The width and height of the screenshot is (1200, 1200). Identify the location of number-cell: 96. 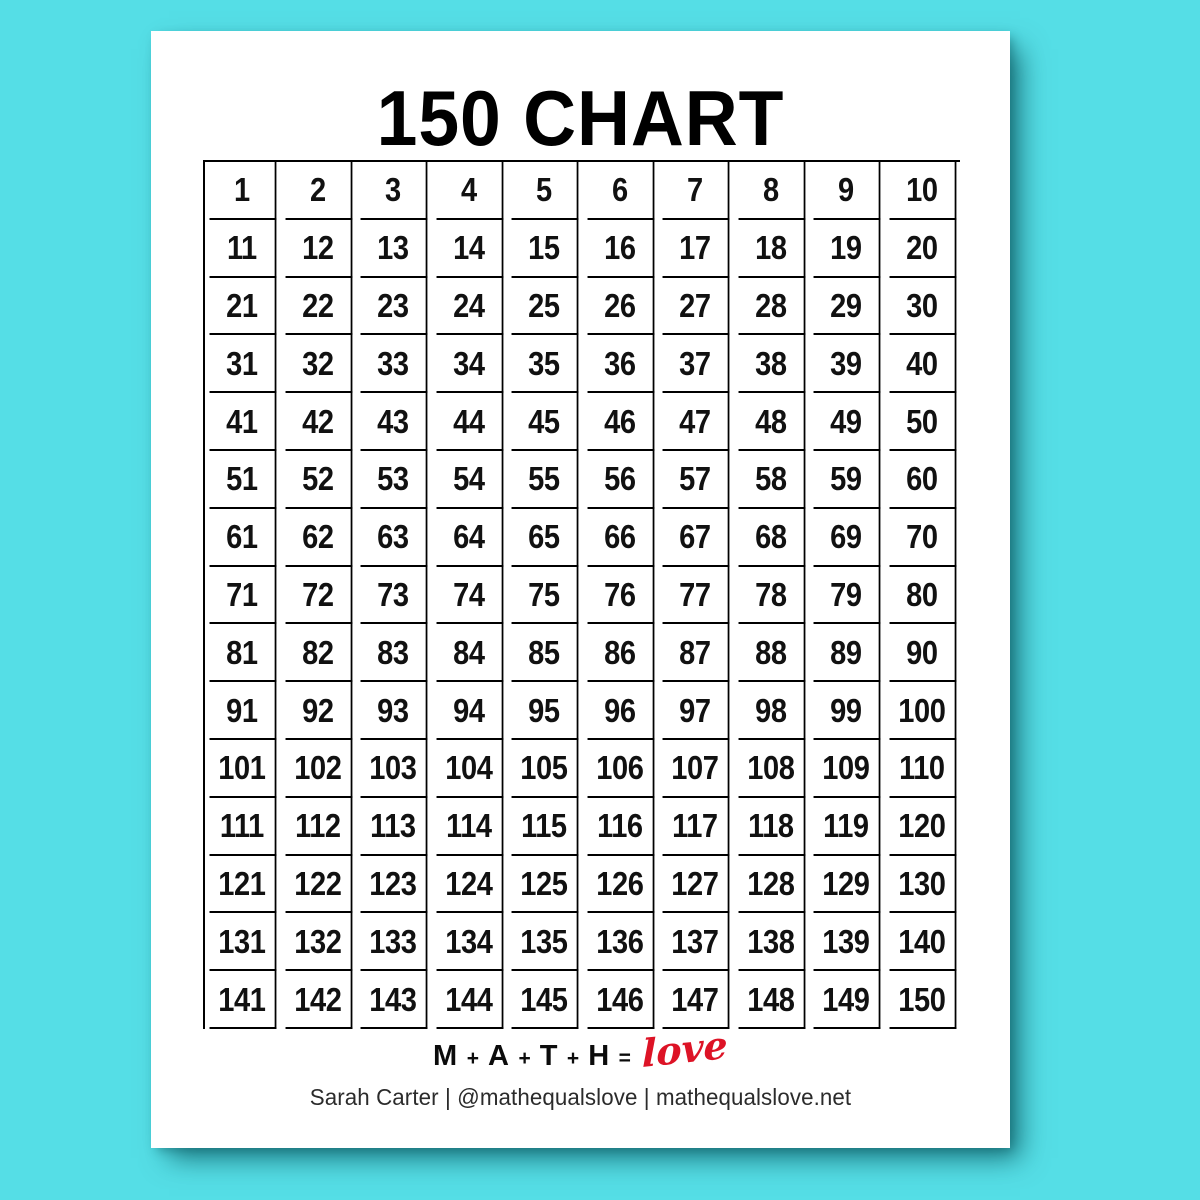
(620, 711).